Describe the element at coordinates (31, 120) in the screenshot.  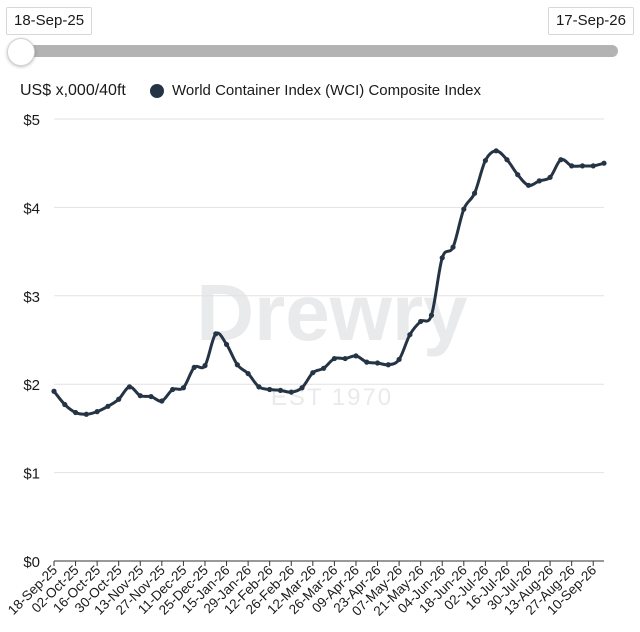
I see `y-tick-label: $5` at that location.